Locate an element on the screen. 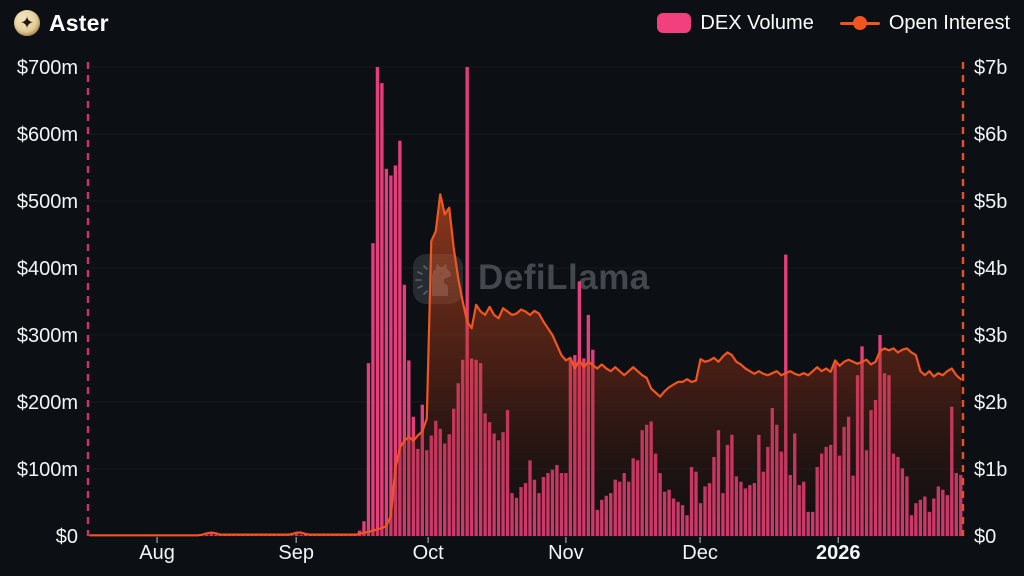 Image resolution: width=1024 pixels, height=576 pixels. x-tick-label: Aug is located at coordinates (157, 553).